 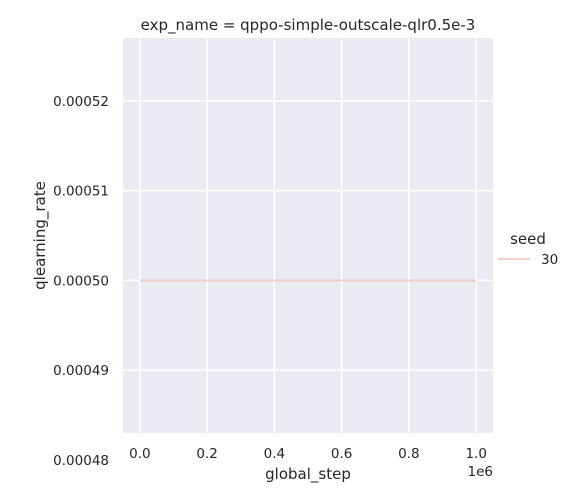 What do you see at coordinates (308, 474) in the screenshot?
I see `x-axis-label: global_step` at bounding box center [308, 474].